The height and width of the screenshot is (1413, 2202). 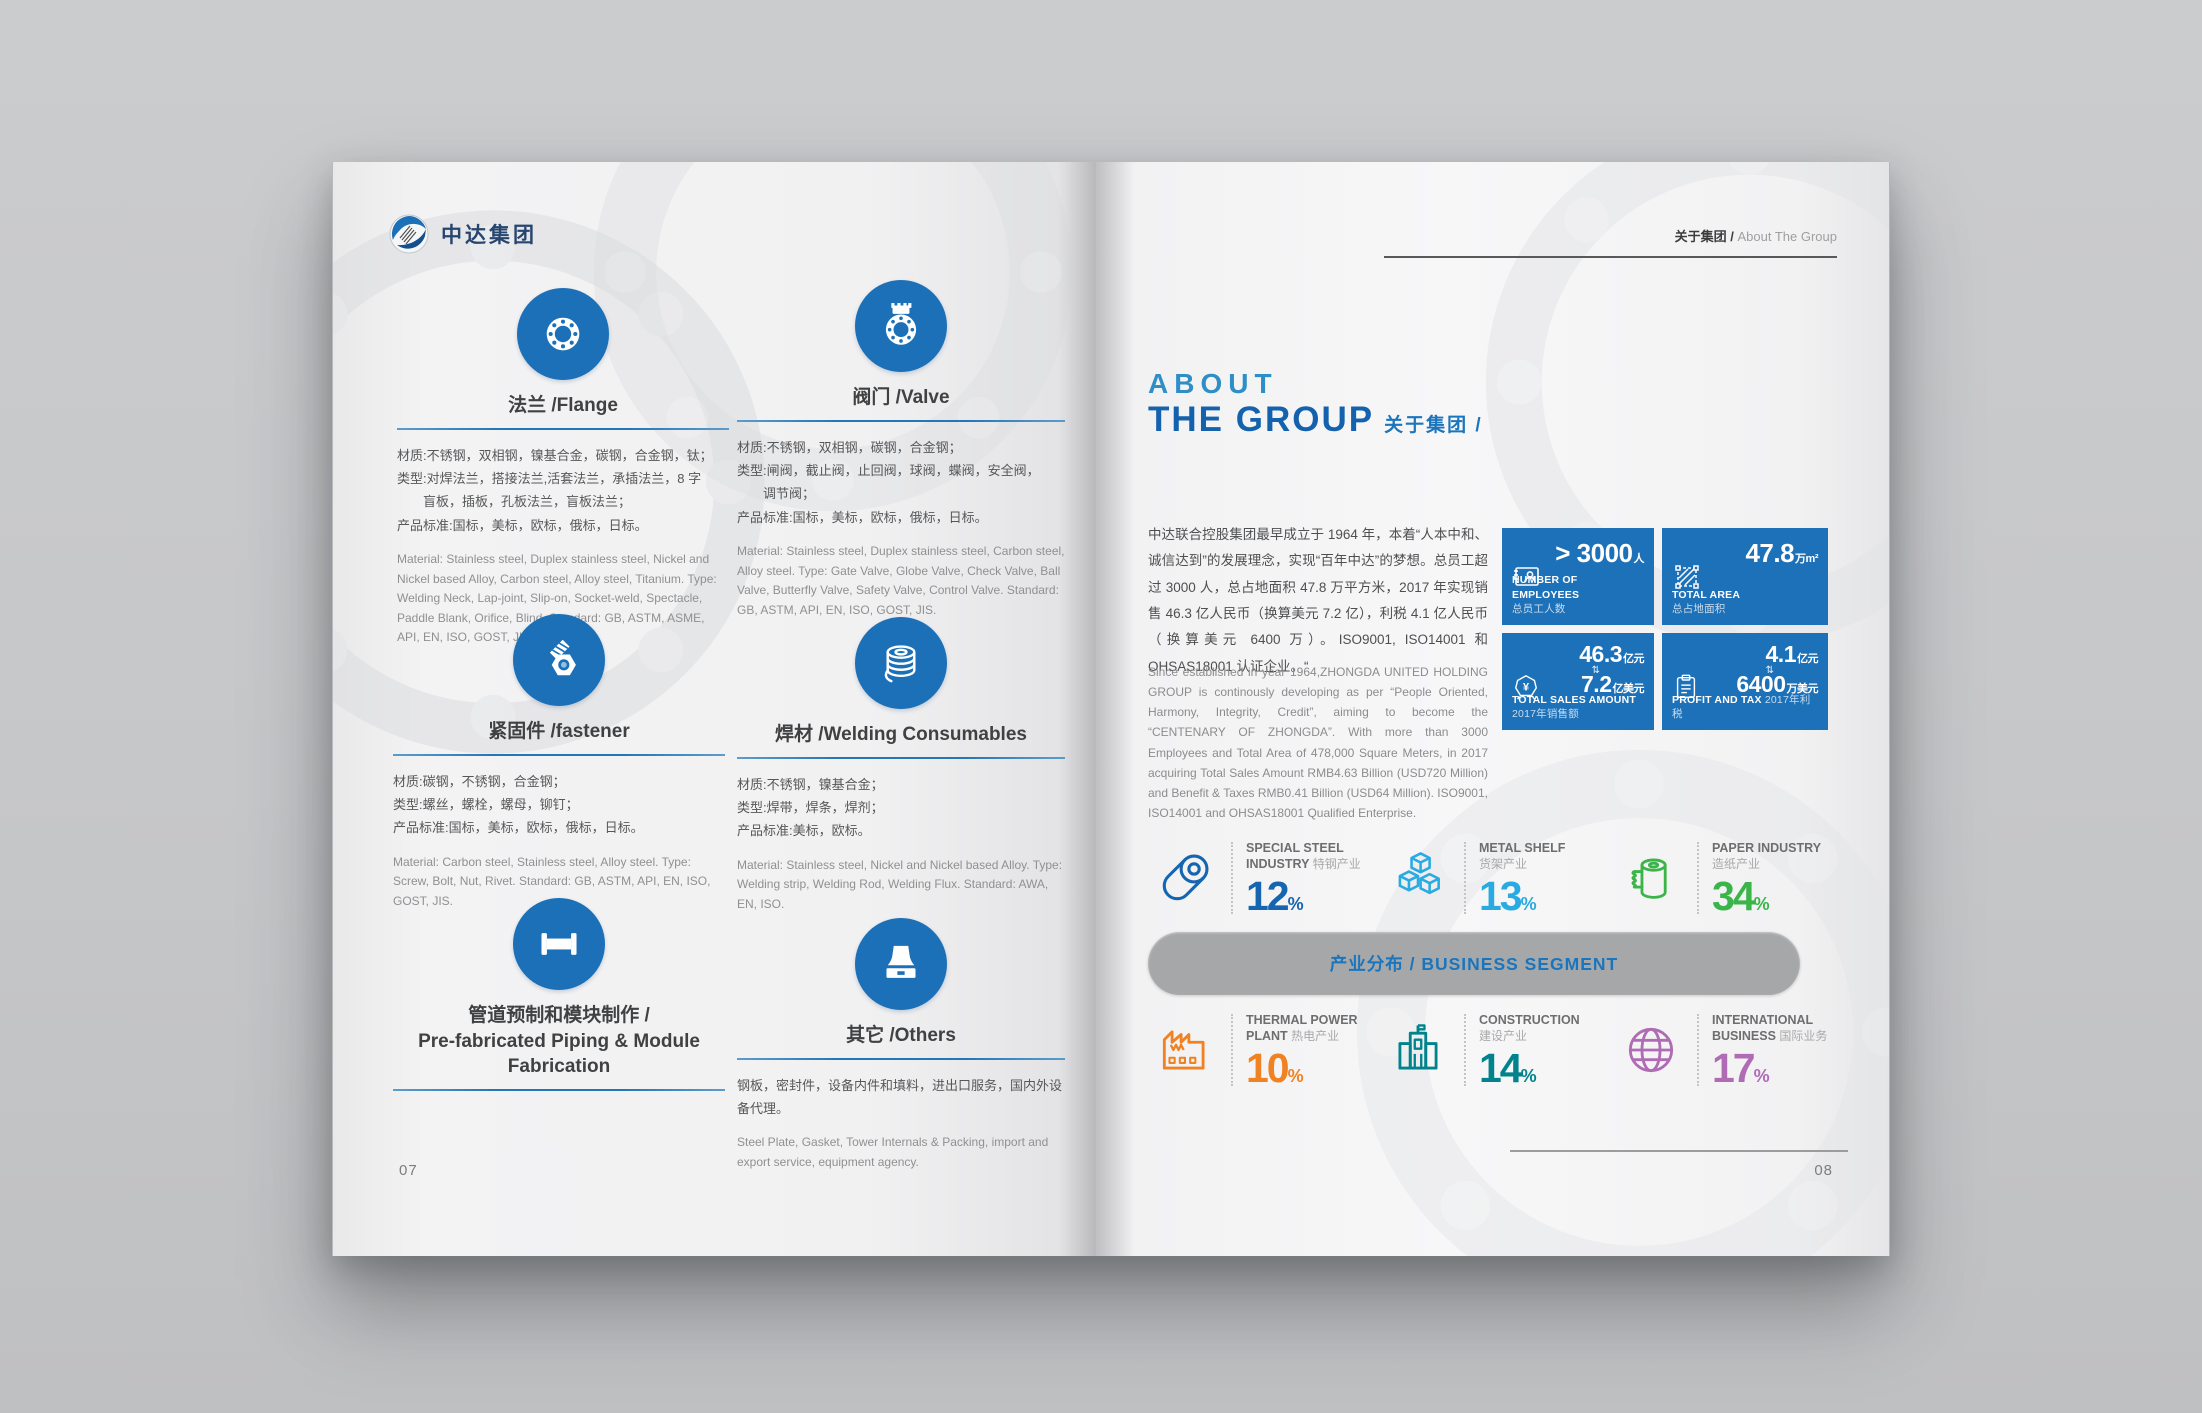 What do you see at coordinates (408, 1170) in the screenshot?
I see `page-number-left: 07` at bounding box center [408, 1170].